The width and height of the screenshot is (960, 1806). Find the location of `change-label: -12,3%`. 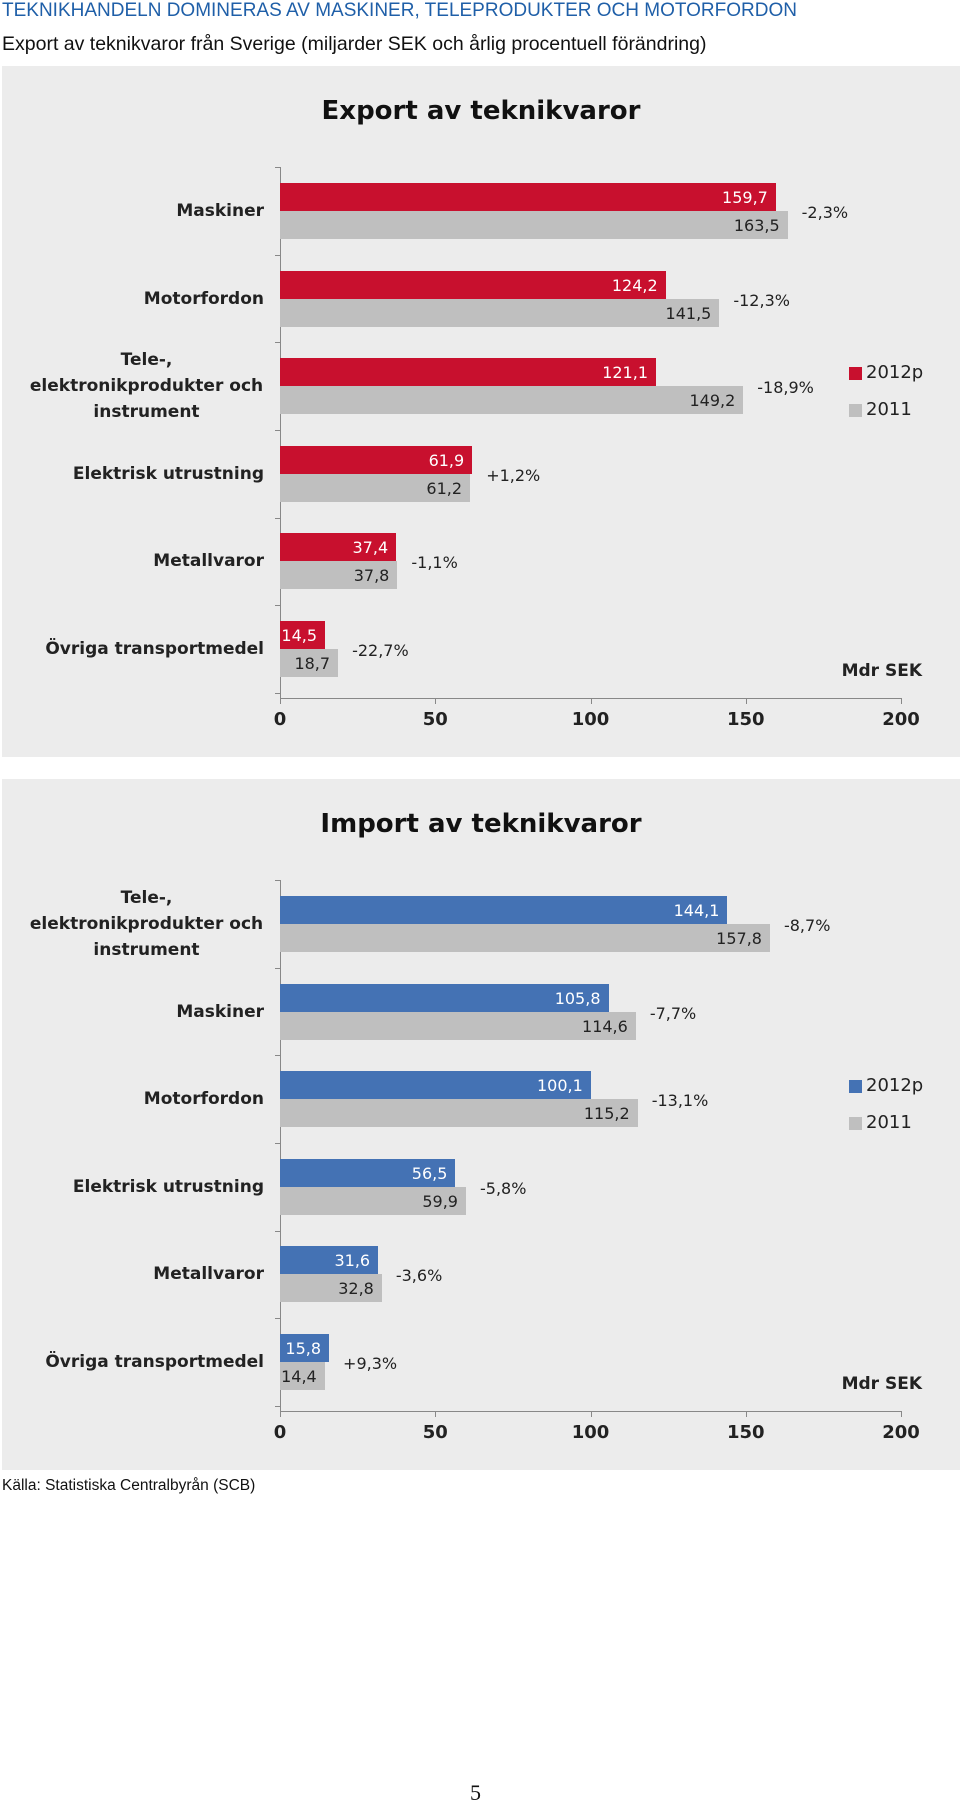

change-label: -12,3% is located at coordinates (761, 300).